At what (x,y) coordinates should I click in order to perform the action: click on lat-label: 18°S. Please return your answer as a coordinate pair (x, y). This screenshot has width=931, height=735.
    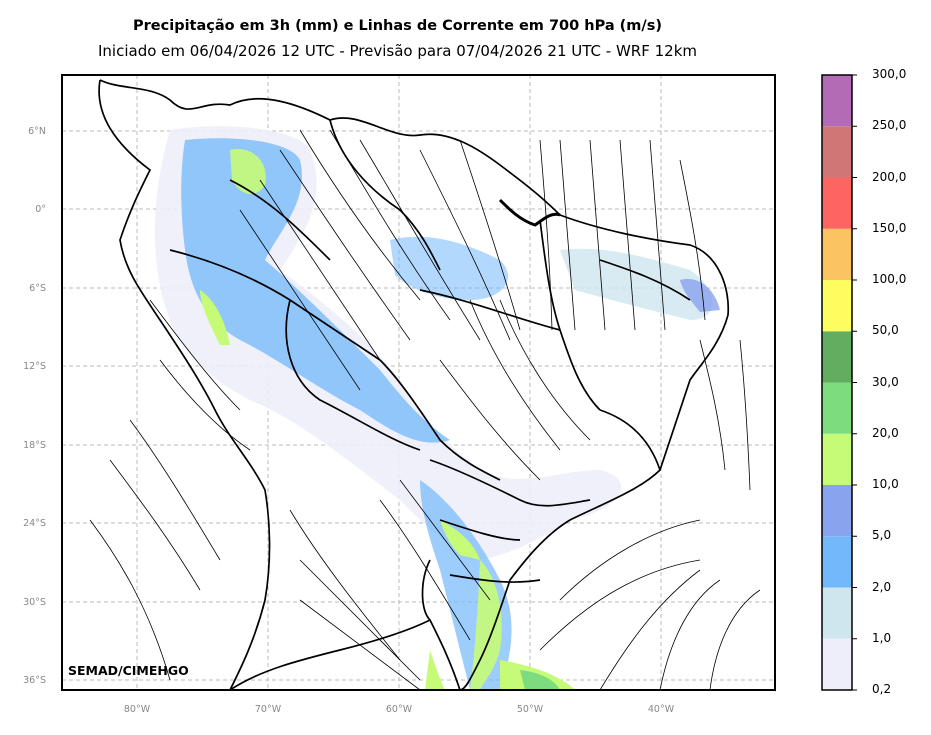
    Looking at the image, I should click on (34, 445).